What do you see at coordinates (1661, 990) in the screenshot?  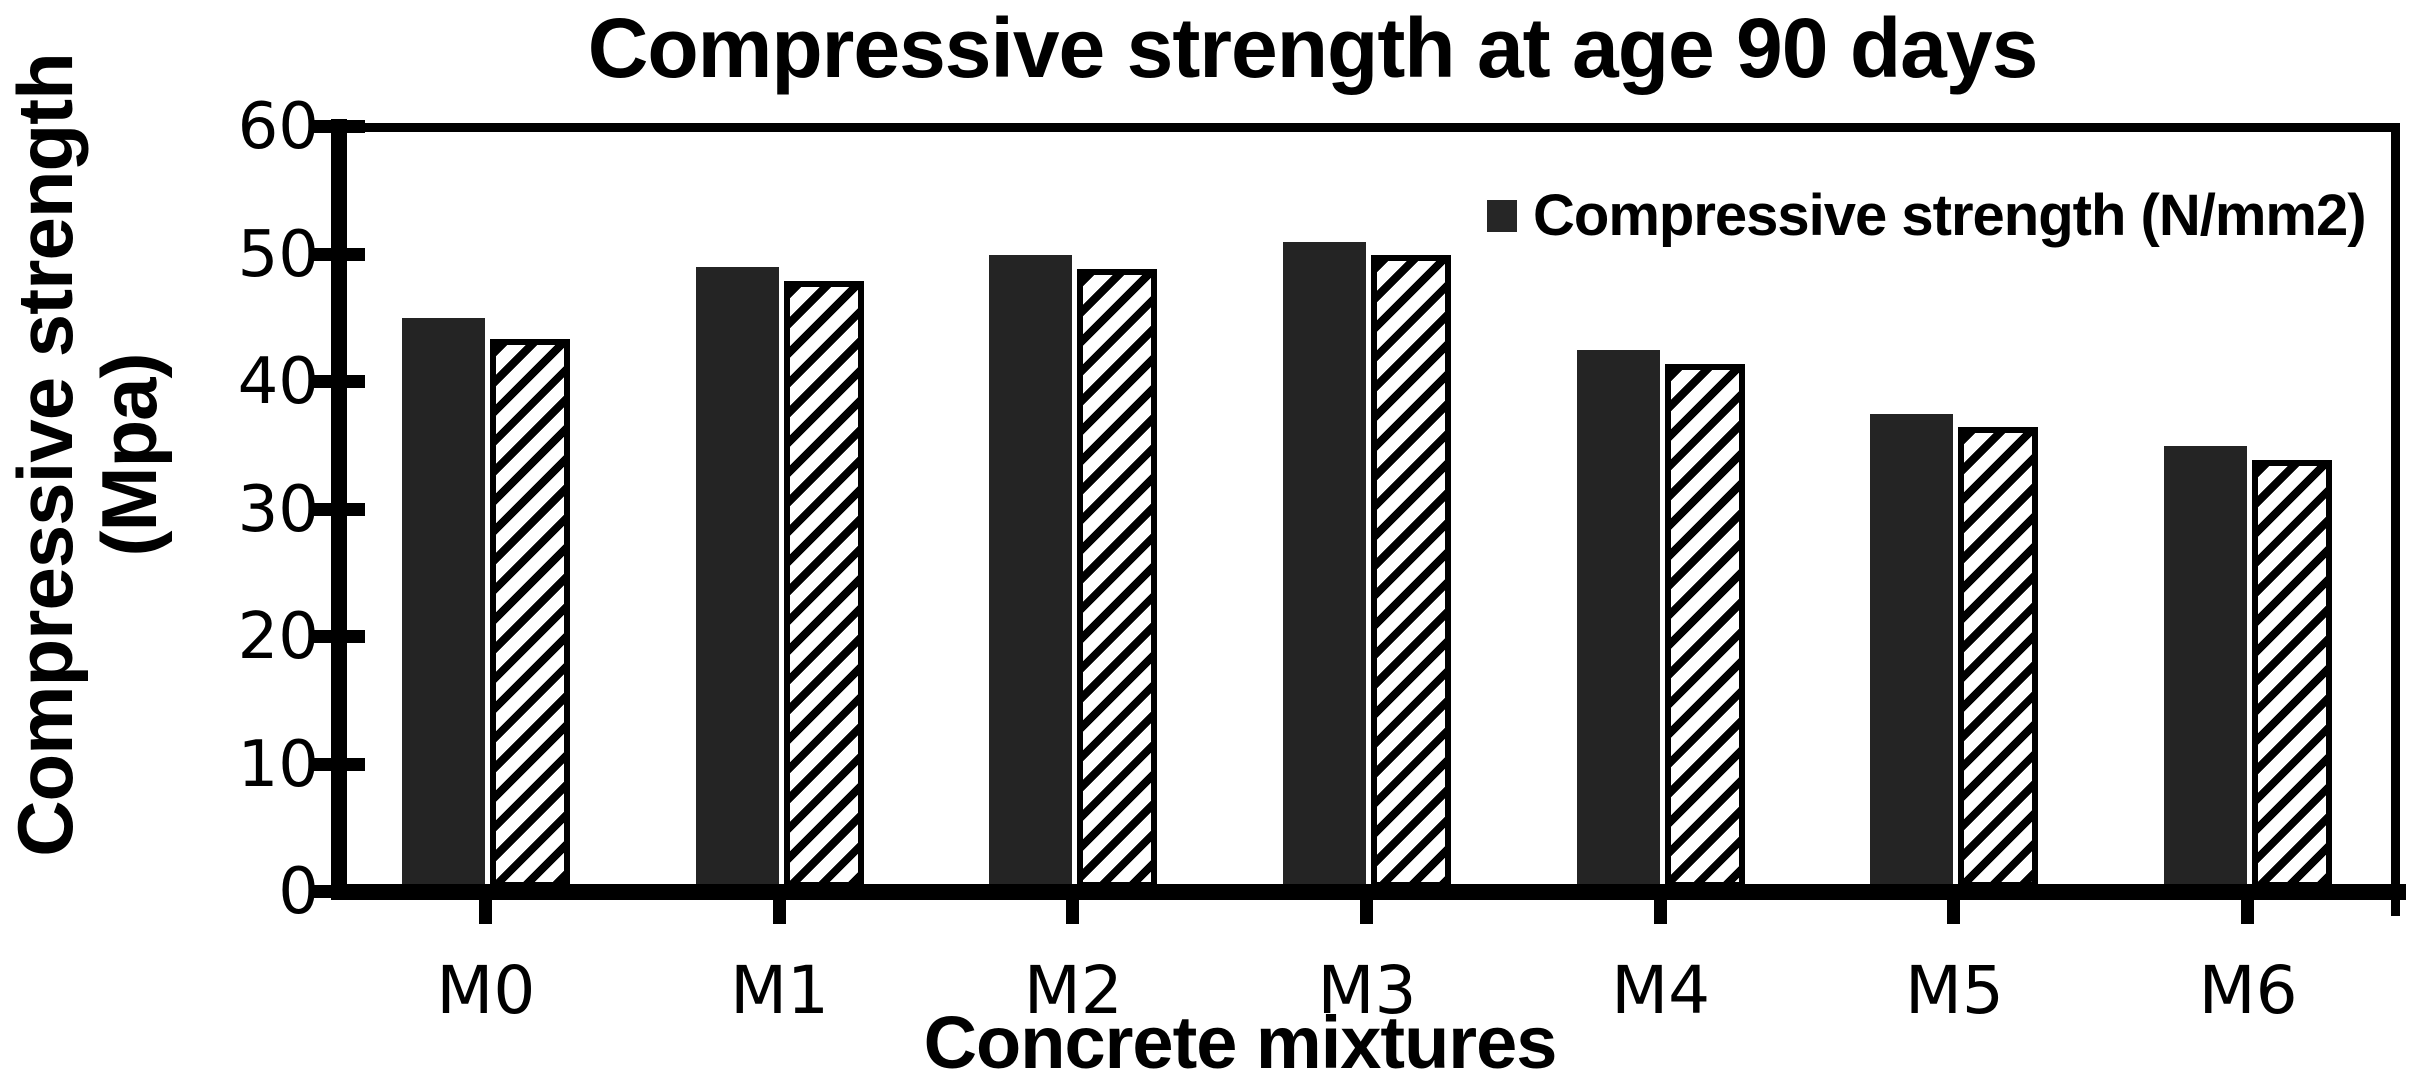 I see `x-tick-label-m4: M4` at bounding box center [1661, 990].